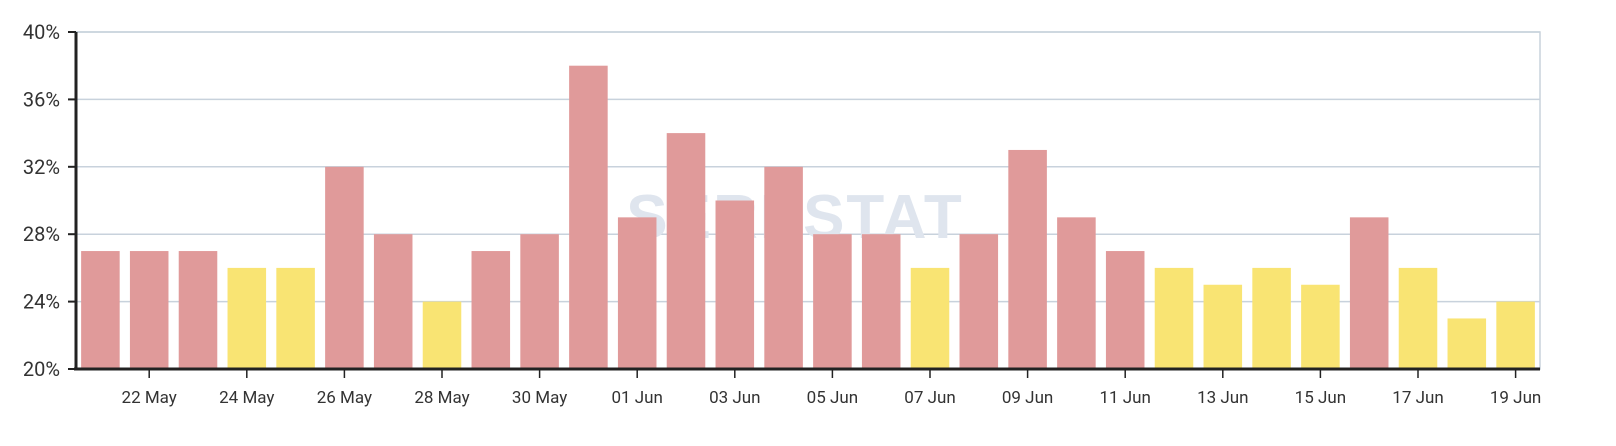  I want to click on x-tick-label: 15 Jun, so click(1320, 398).